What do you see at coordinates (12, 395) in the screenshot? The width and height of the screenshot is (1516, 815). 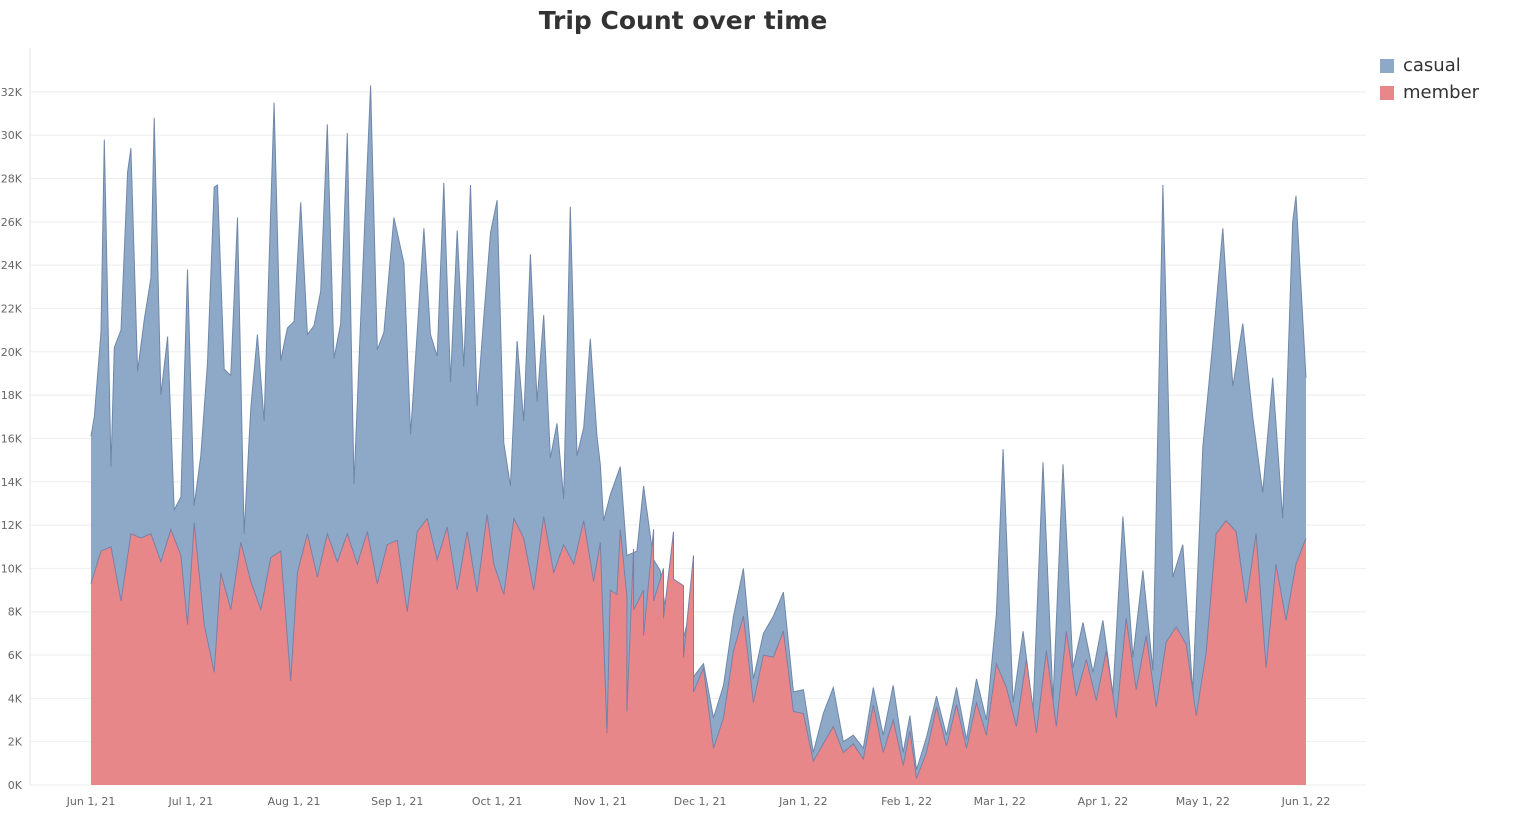 I see `y-tick-label: 18K` at bounding box center [12, 395].